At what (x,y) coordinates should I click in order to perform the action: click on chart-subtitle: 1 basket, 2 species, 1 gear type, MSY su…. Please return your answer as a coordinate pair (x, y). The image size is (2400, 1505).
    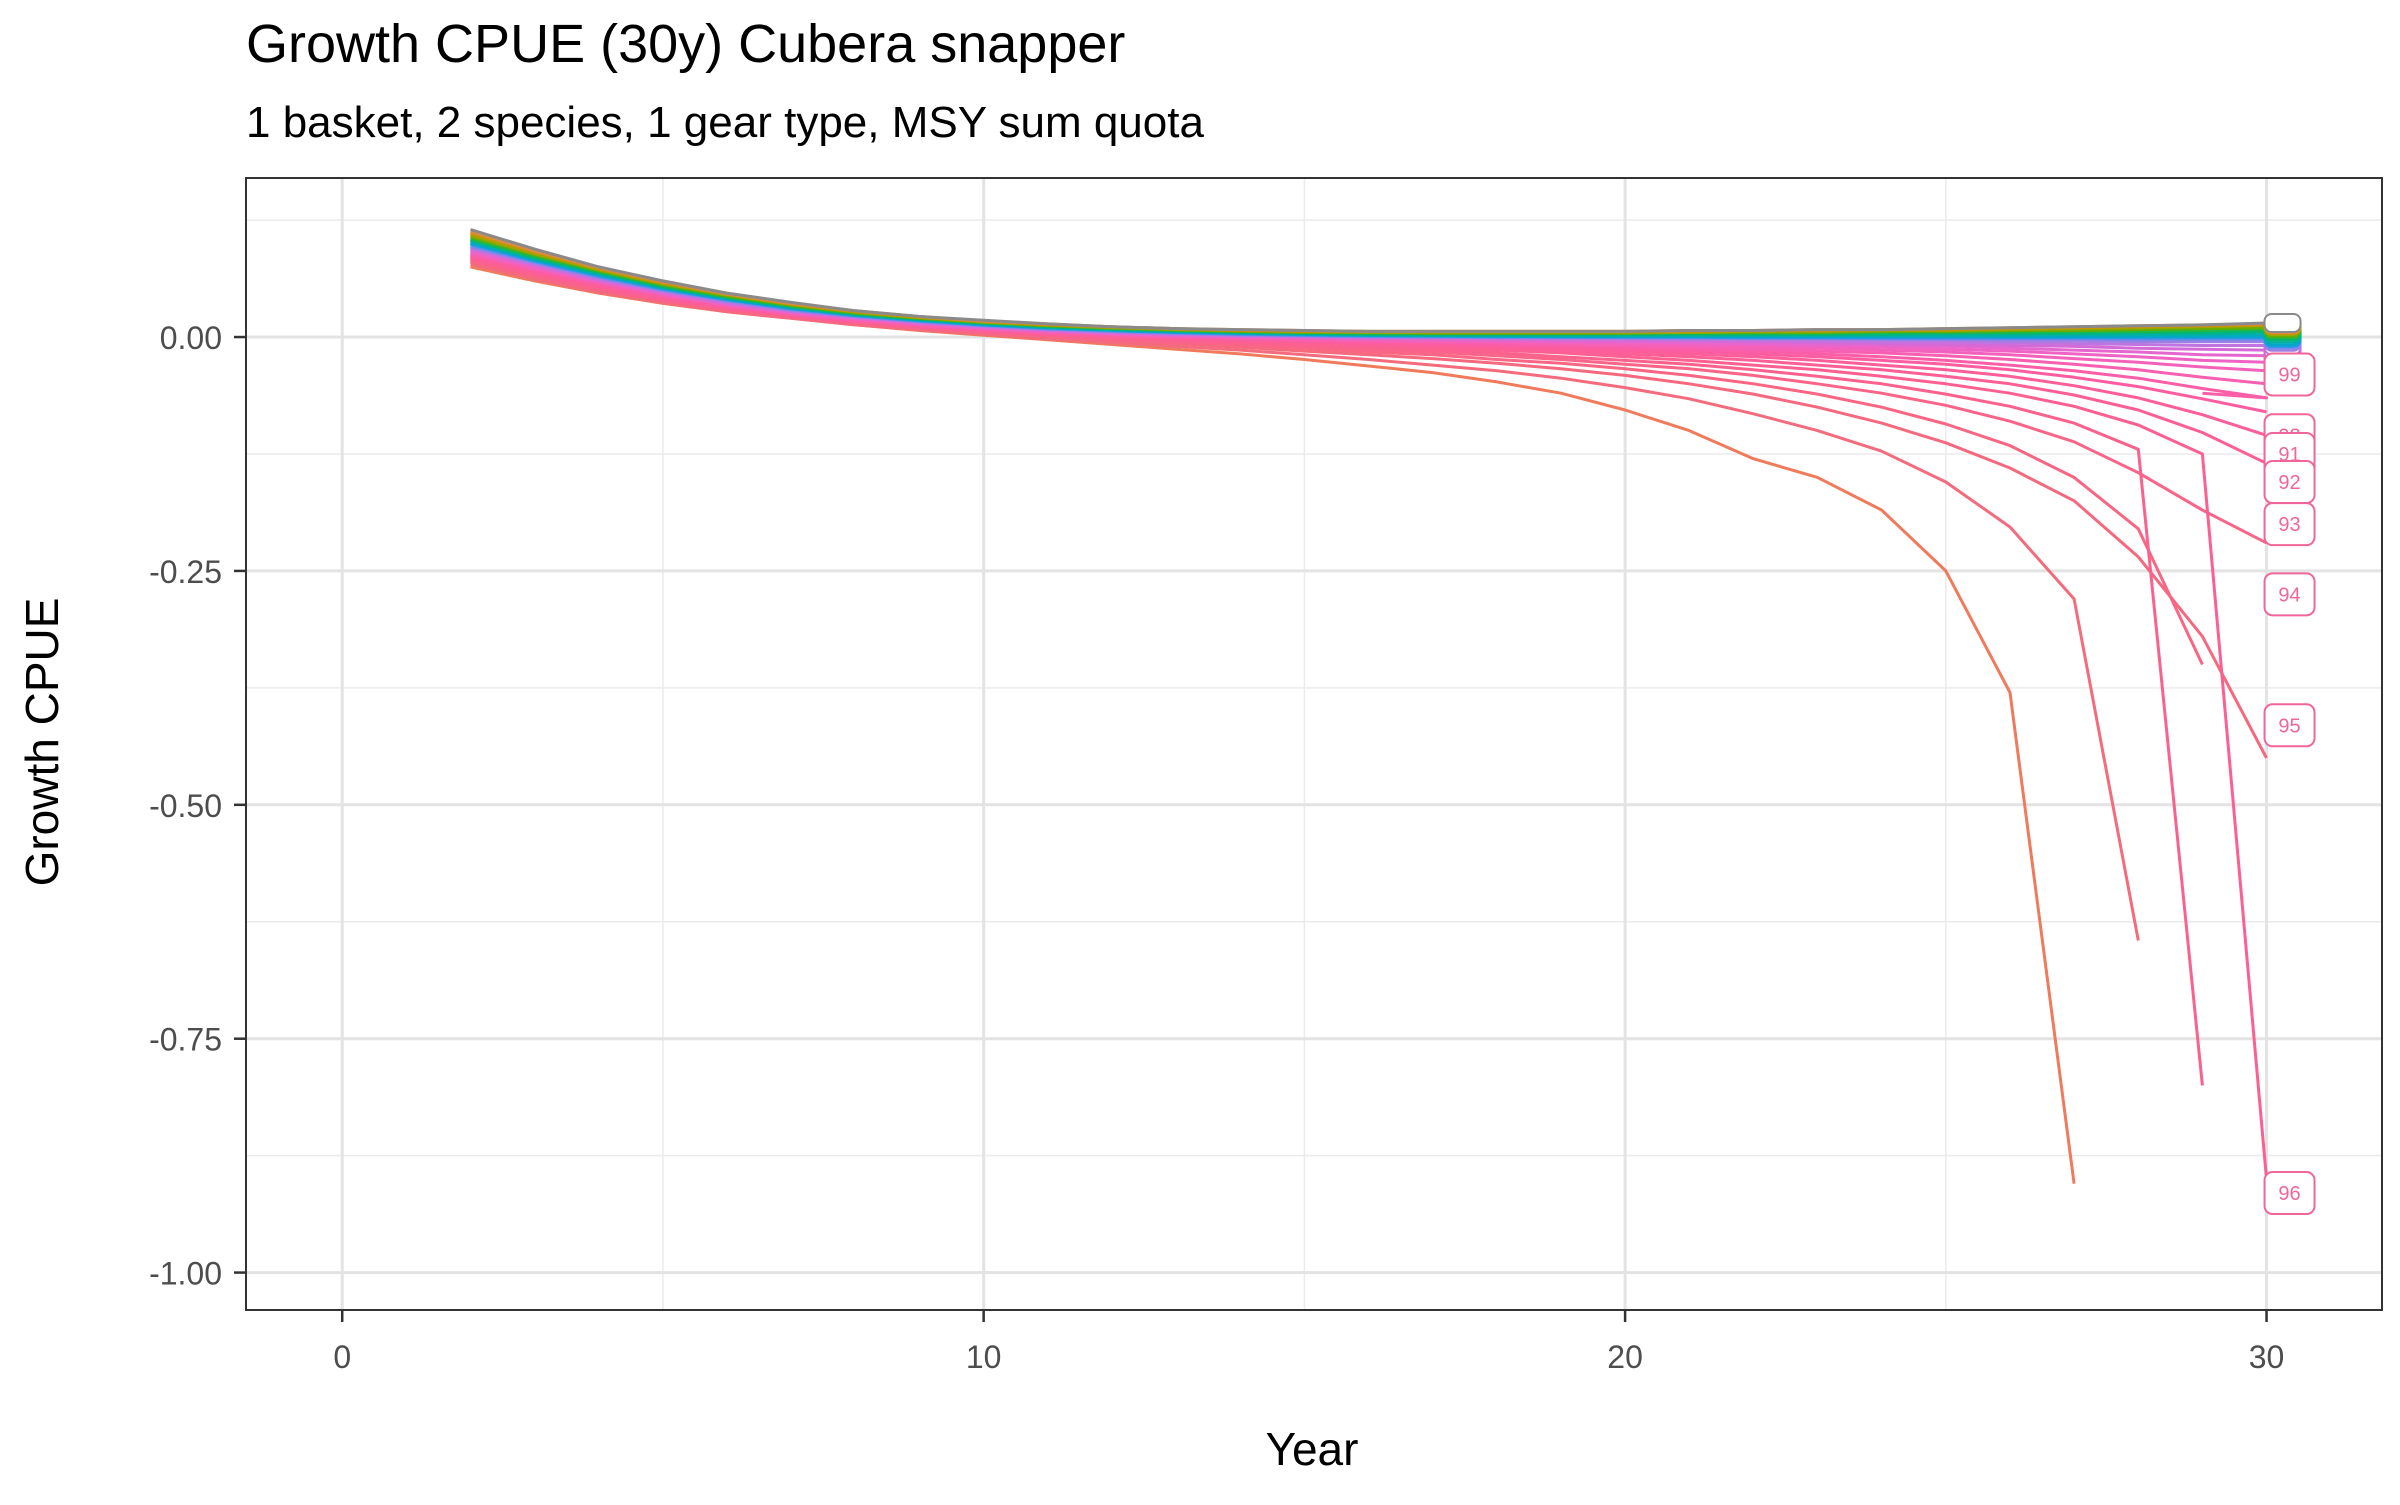
    Looking at the image, I should click on (725, 122).